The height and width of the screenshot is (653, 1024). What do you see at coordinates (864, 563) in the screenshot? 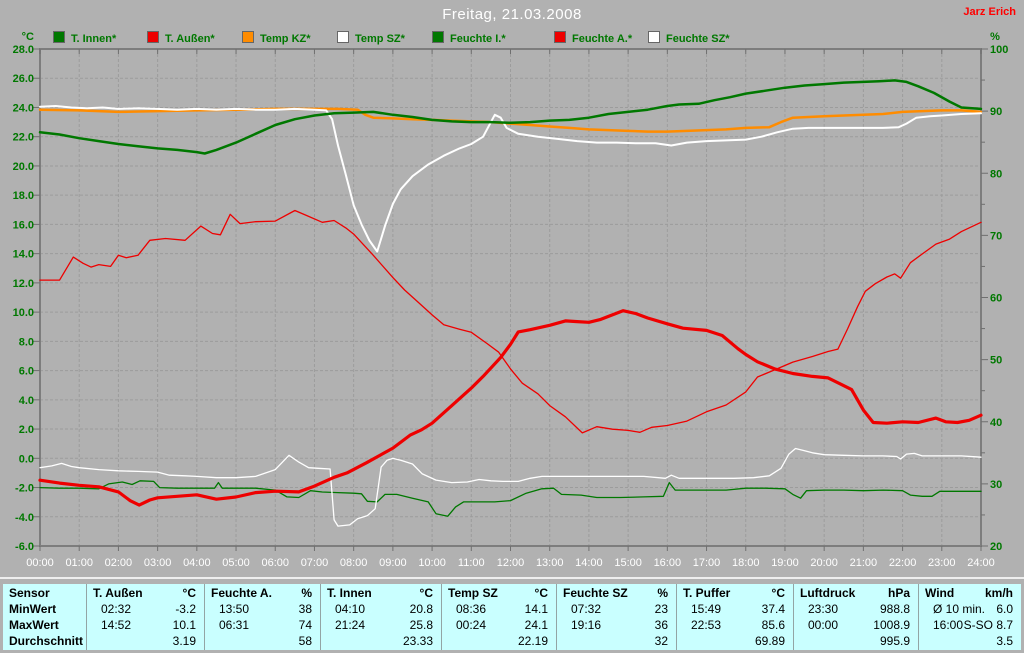
I see `x-axis-label: 21:00` at bounding box center [864, 563].